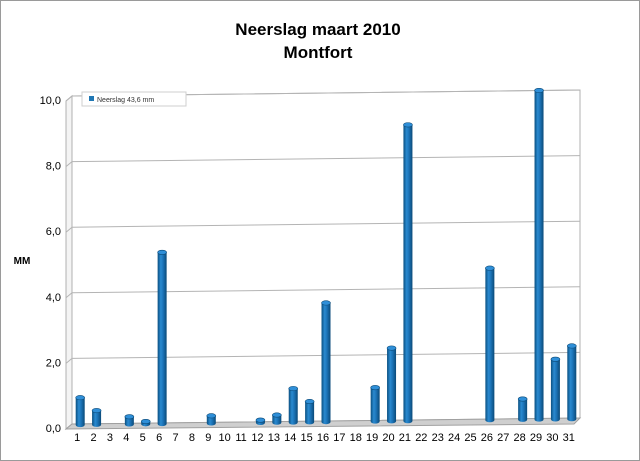  What do you see at coordinates (208, 438) in the screenshot?
I see `x-tick-label: 9` at bounding box center [208, 438].